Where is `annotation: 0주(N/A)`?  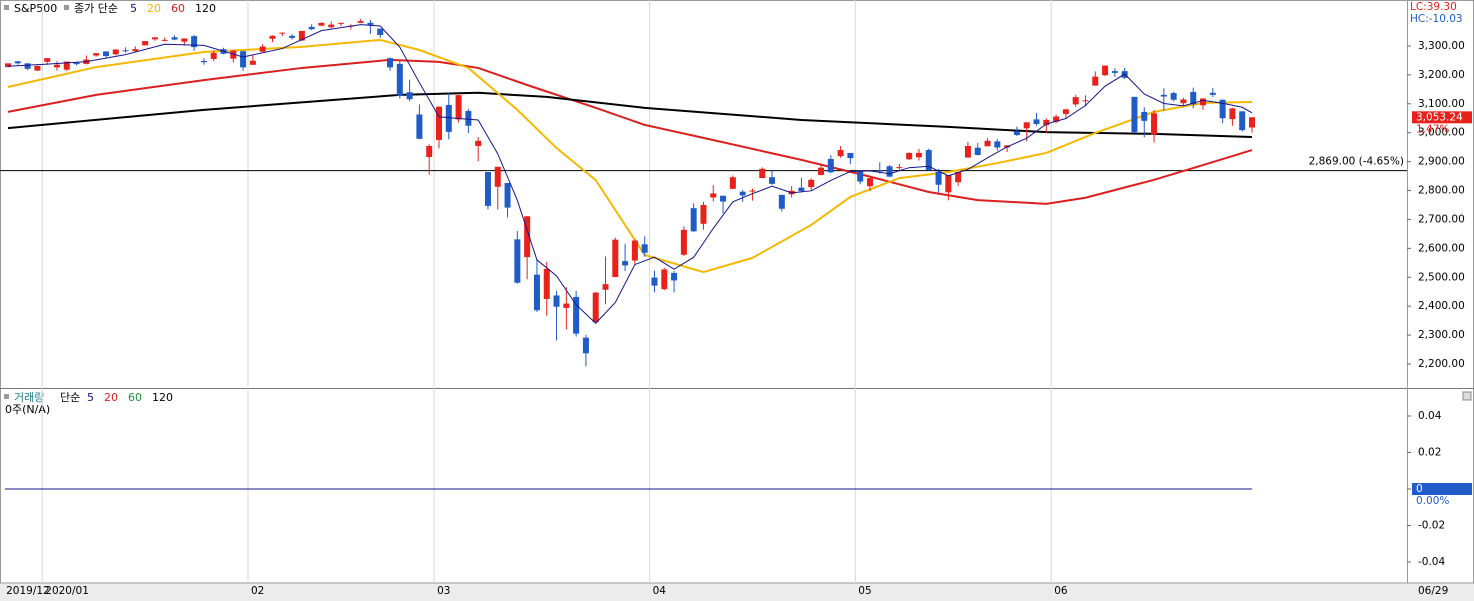 annotation: 0주(N/A) is located at coordinates (27, 409).